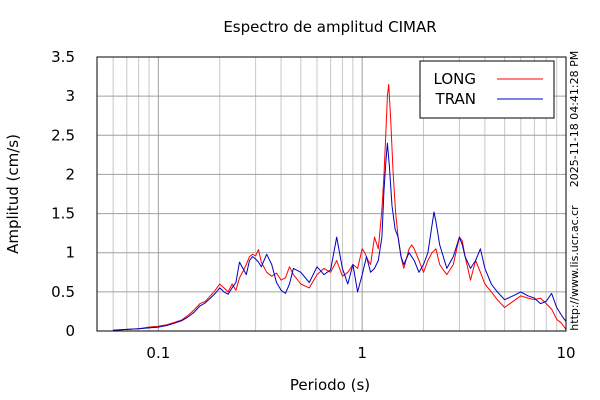 The image size is (600, 400). I want to click on x-axis-label: Periodo (s), so click(330, 385).